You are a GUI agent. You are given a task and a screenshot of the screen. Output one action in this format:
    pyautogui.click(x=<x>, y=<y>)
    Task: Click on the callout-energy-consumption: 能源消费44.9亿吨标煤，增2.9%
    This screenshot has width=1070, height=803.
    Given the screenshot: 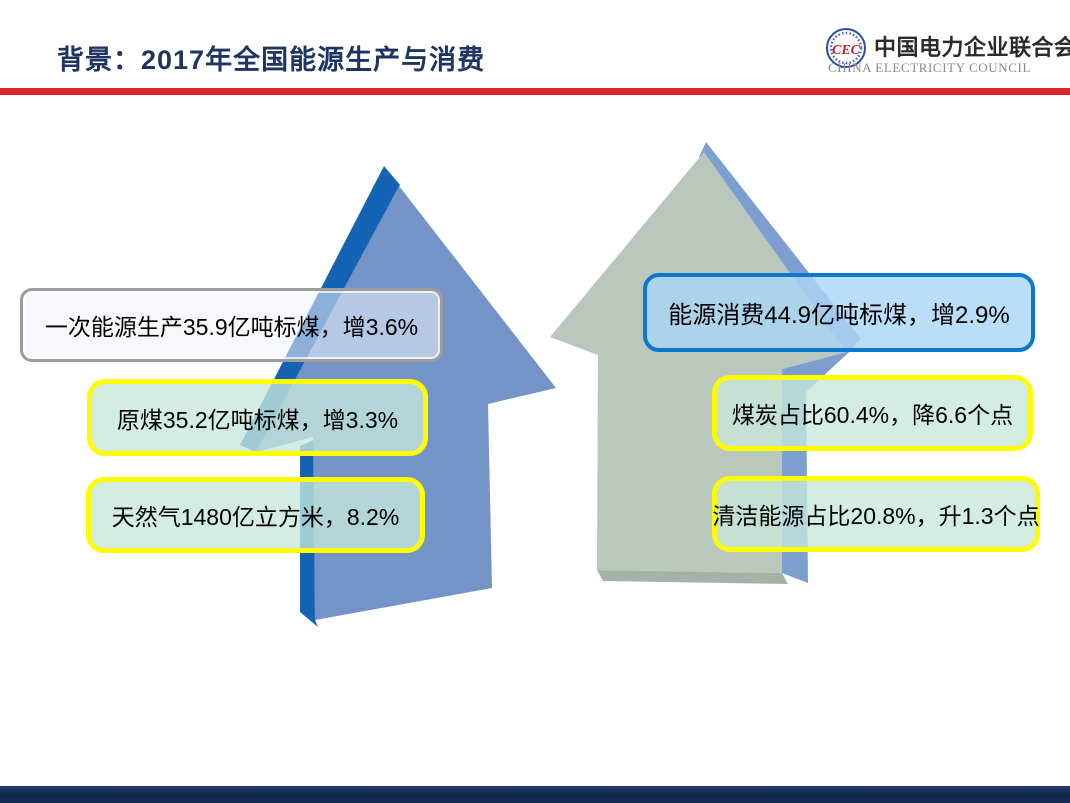 What is the action you would take?
    pyautogui.click(x=839, y=312)
    